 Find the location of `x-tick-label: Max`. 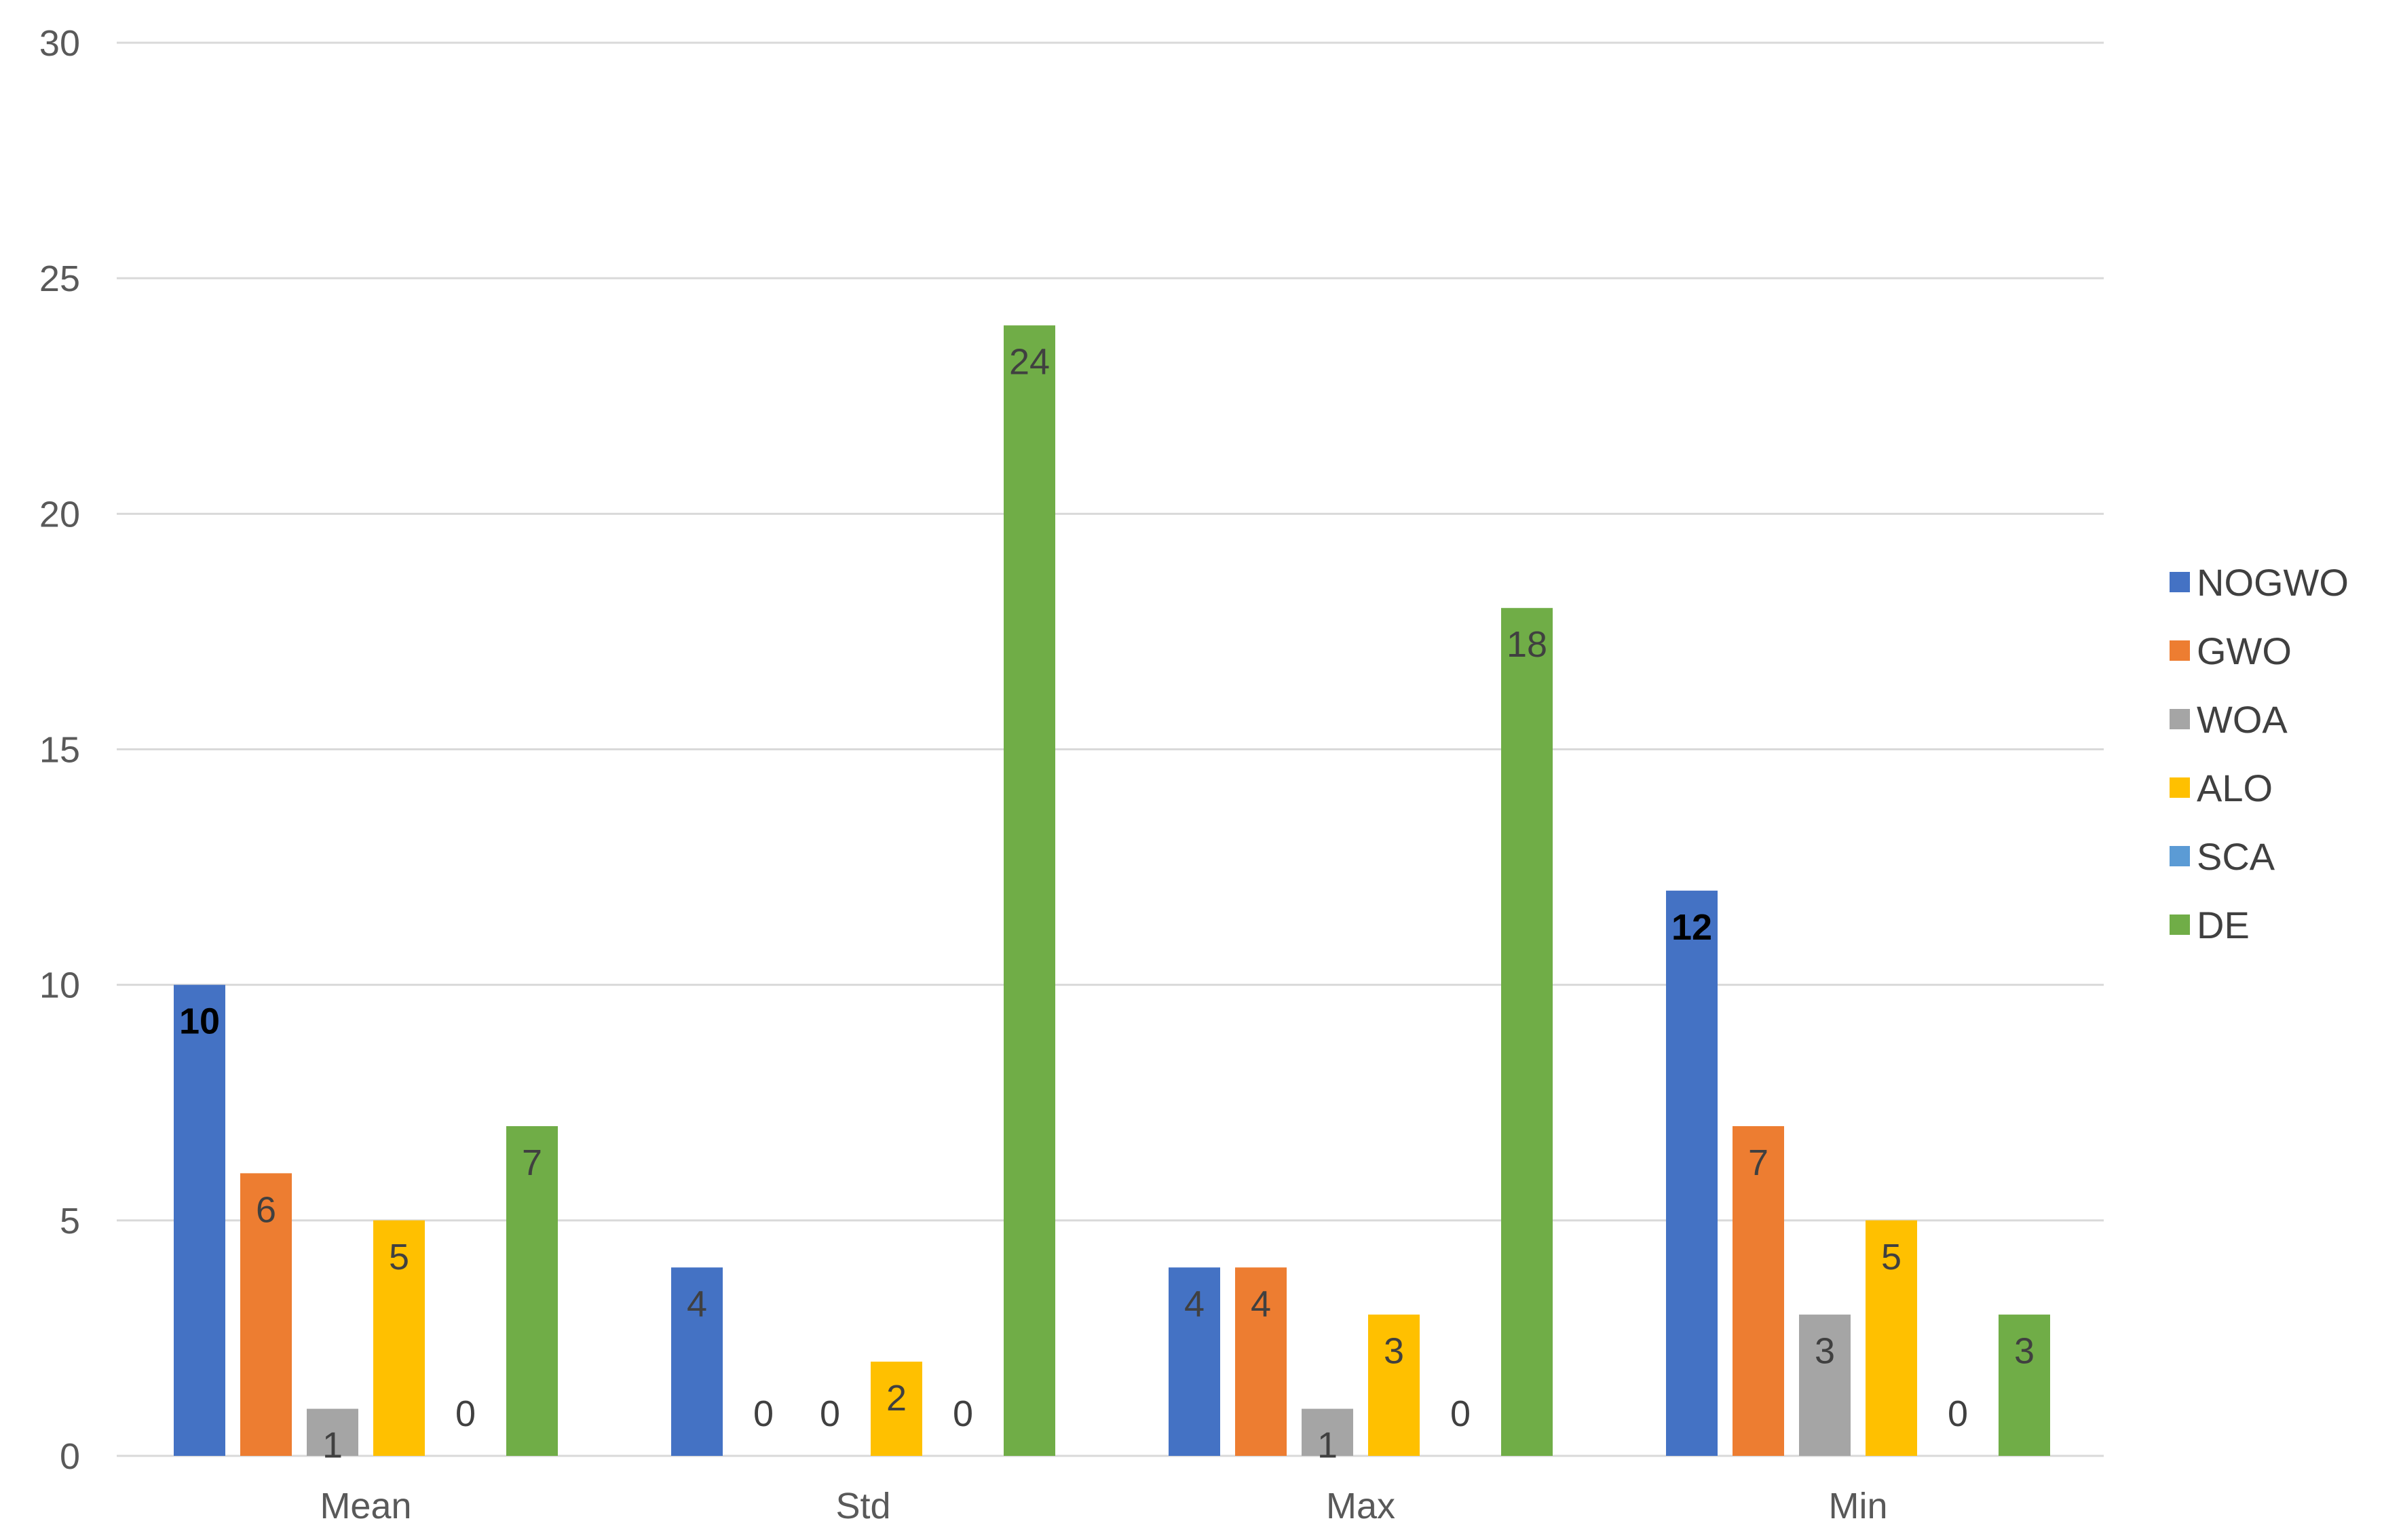

x-tick-label: Max is located at coordinates (1360, 1506).